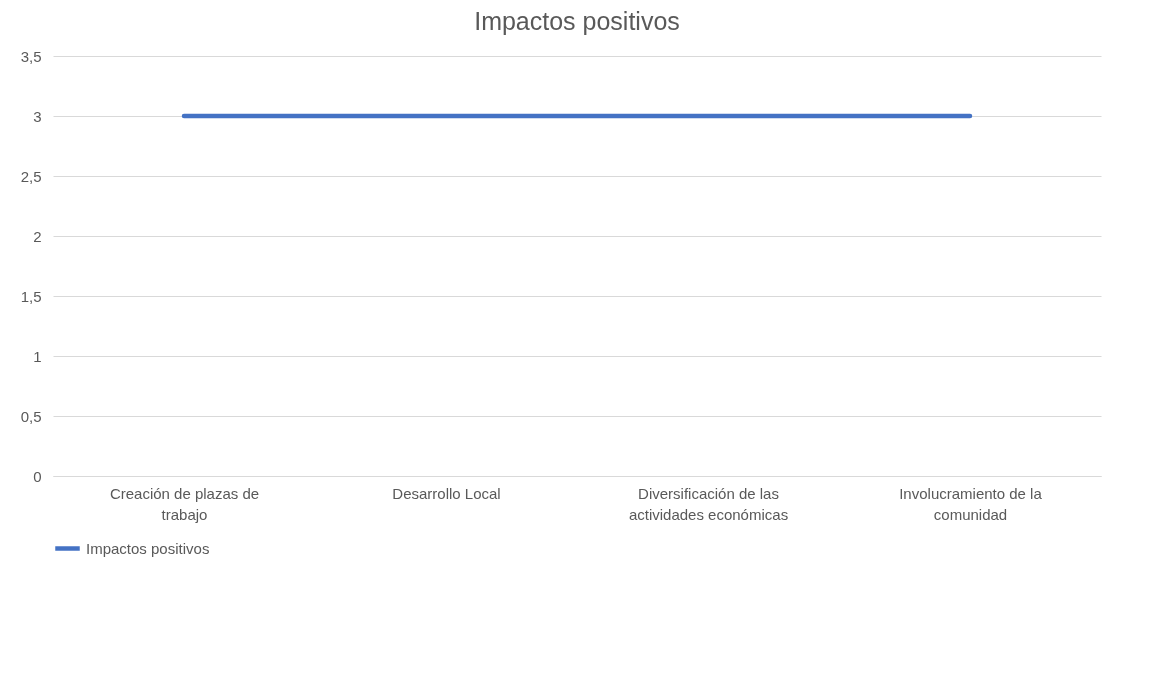 This screenshot has width=1151, height=674. What do you see at coordinates (37, 116) in the screenshot?
I see `y-tick-label: 3` at bounding box center [37, 116].